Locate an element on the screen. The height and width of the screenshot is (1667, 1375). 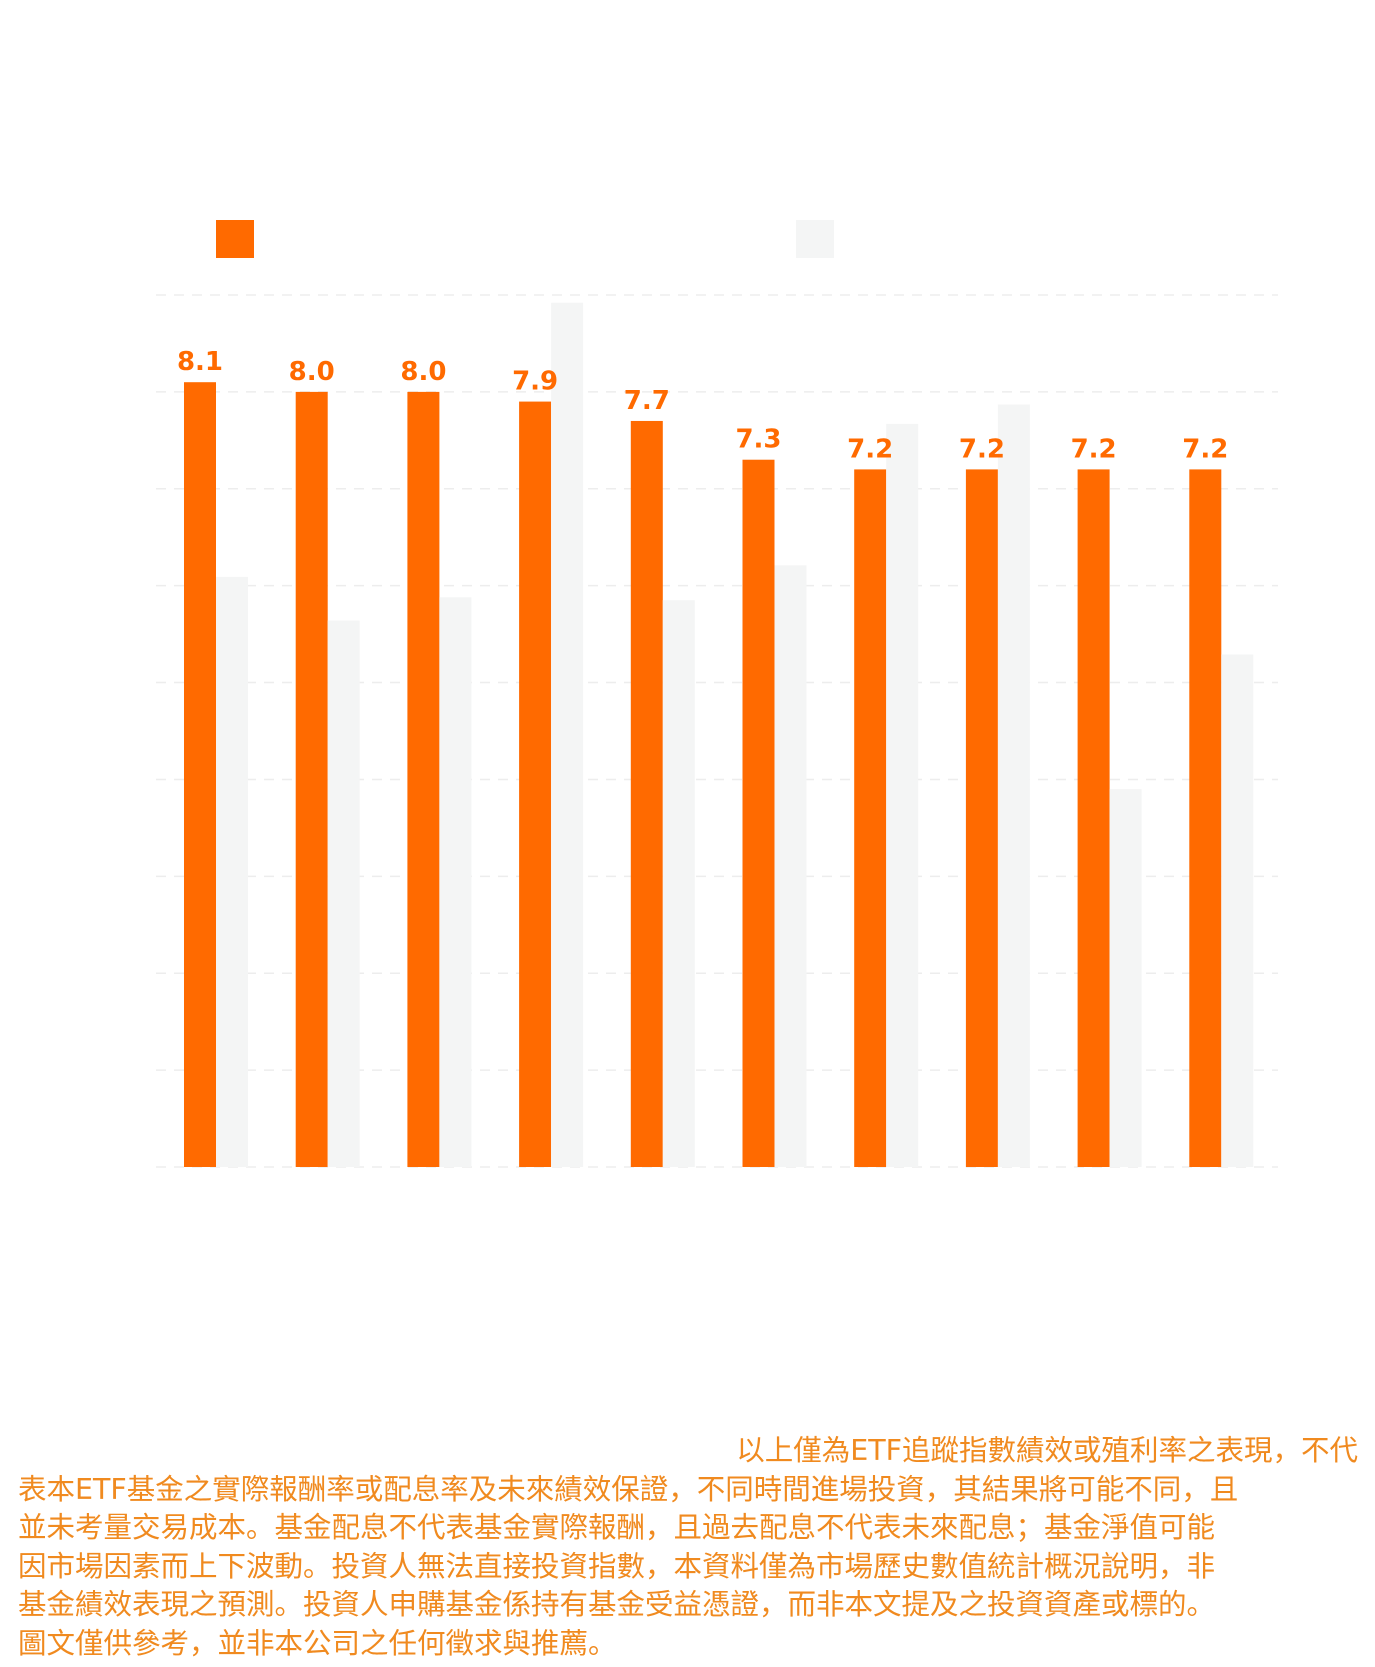
value-label: 7.3 is located at coordinates (758, 440).